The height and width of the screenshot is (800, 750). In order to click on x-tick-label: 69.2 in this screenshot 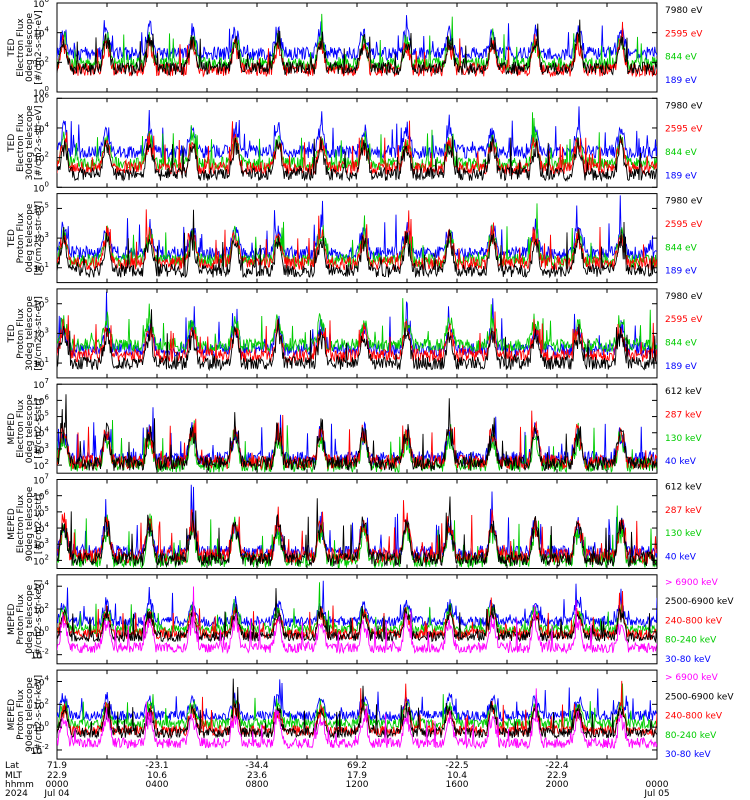, I will do `click(357, 766)`.